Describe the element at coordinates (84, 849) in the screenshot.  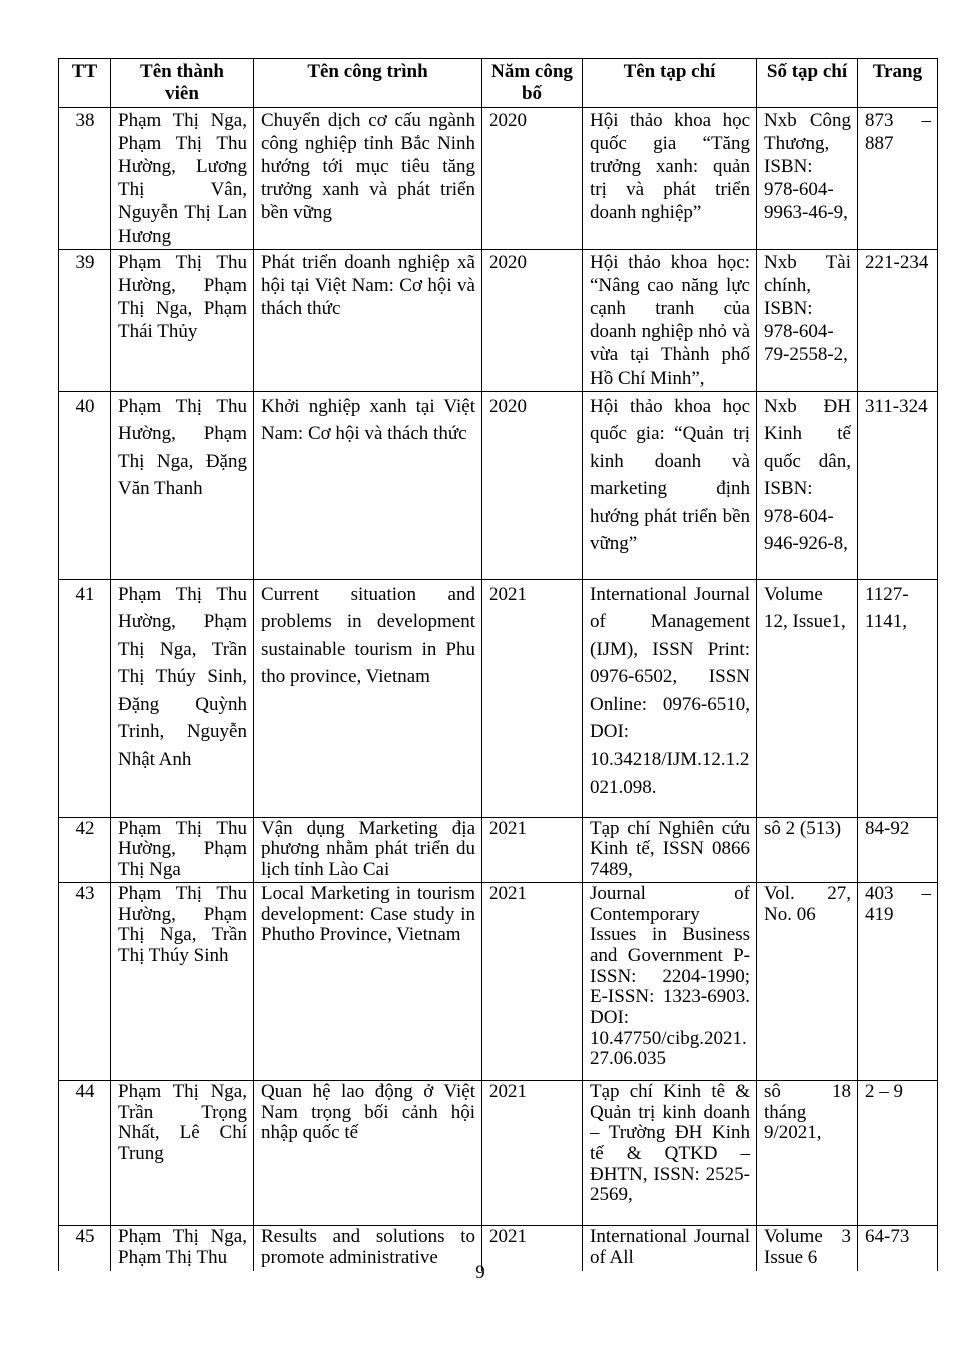
I see `cell-tt: 42` at that location.